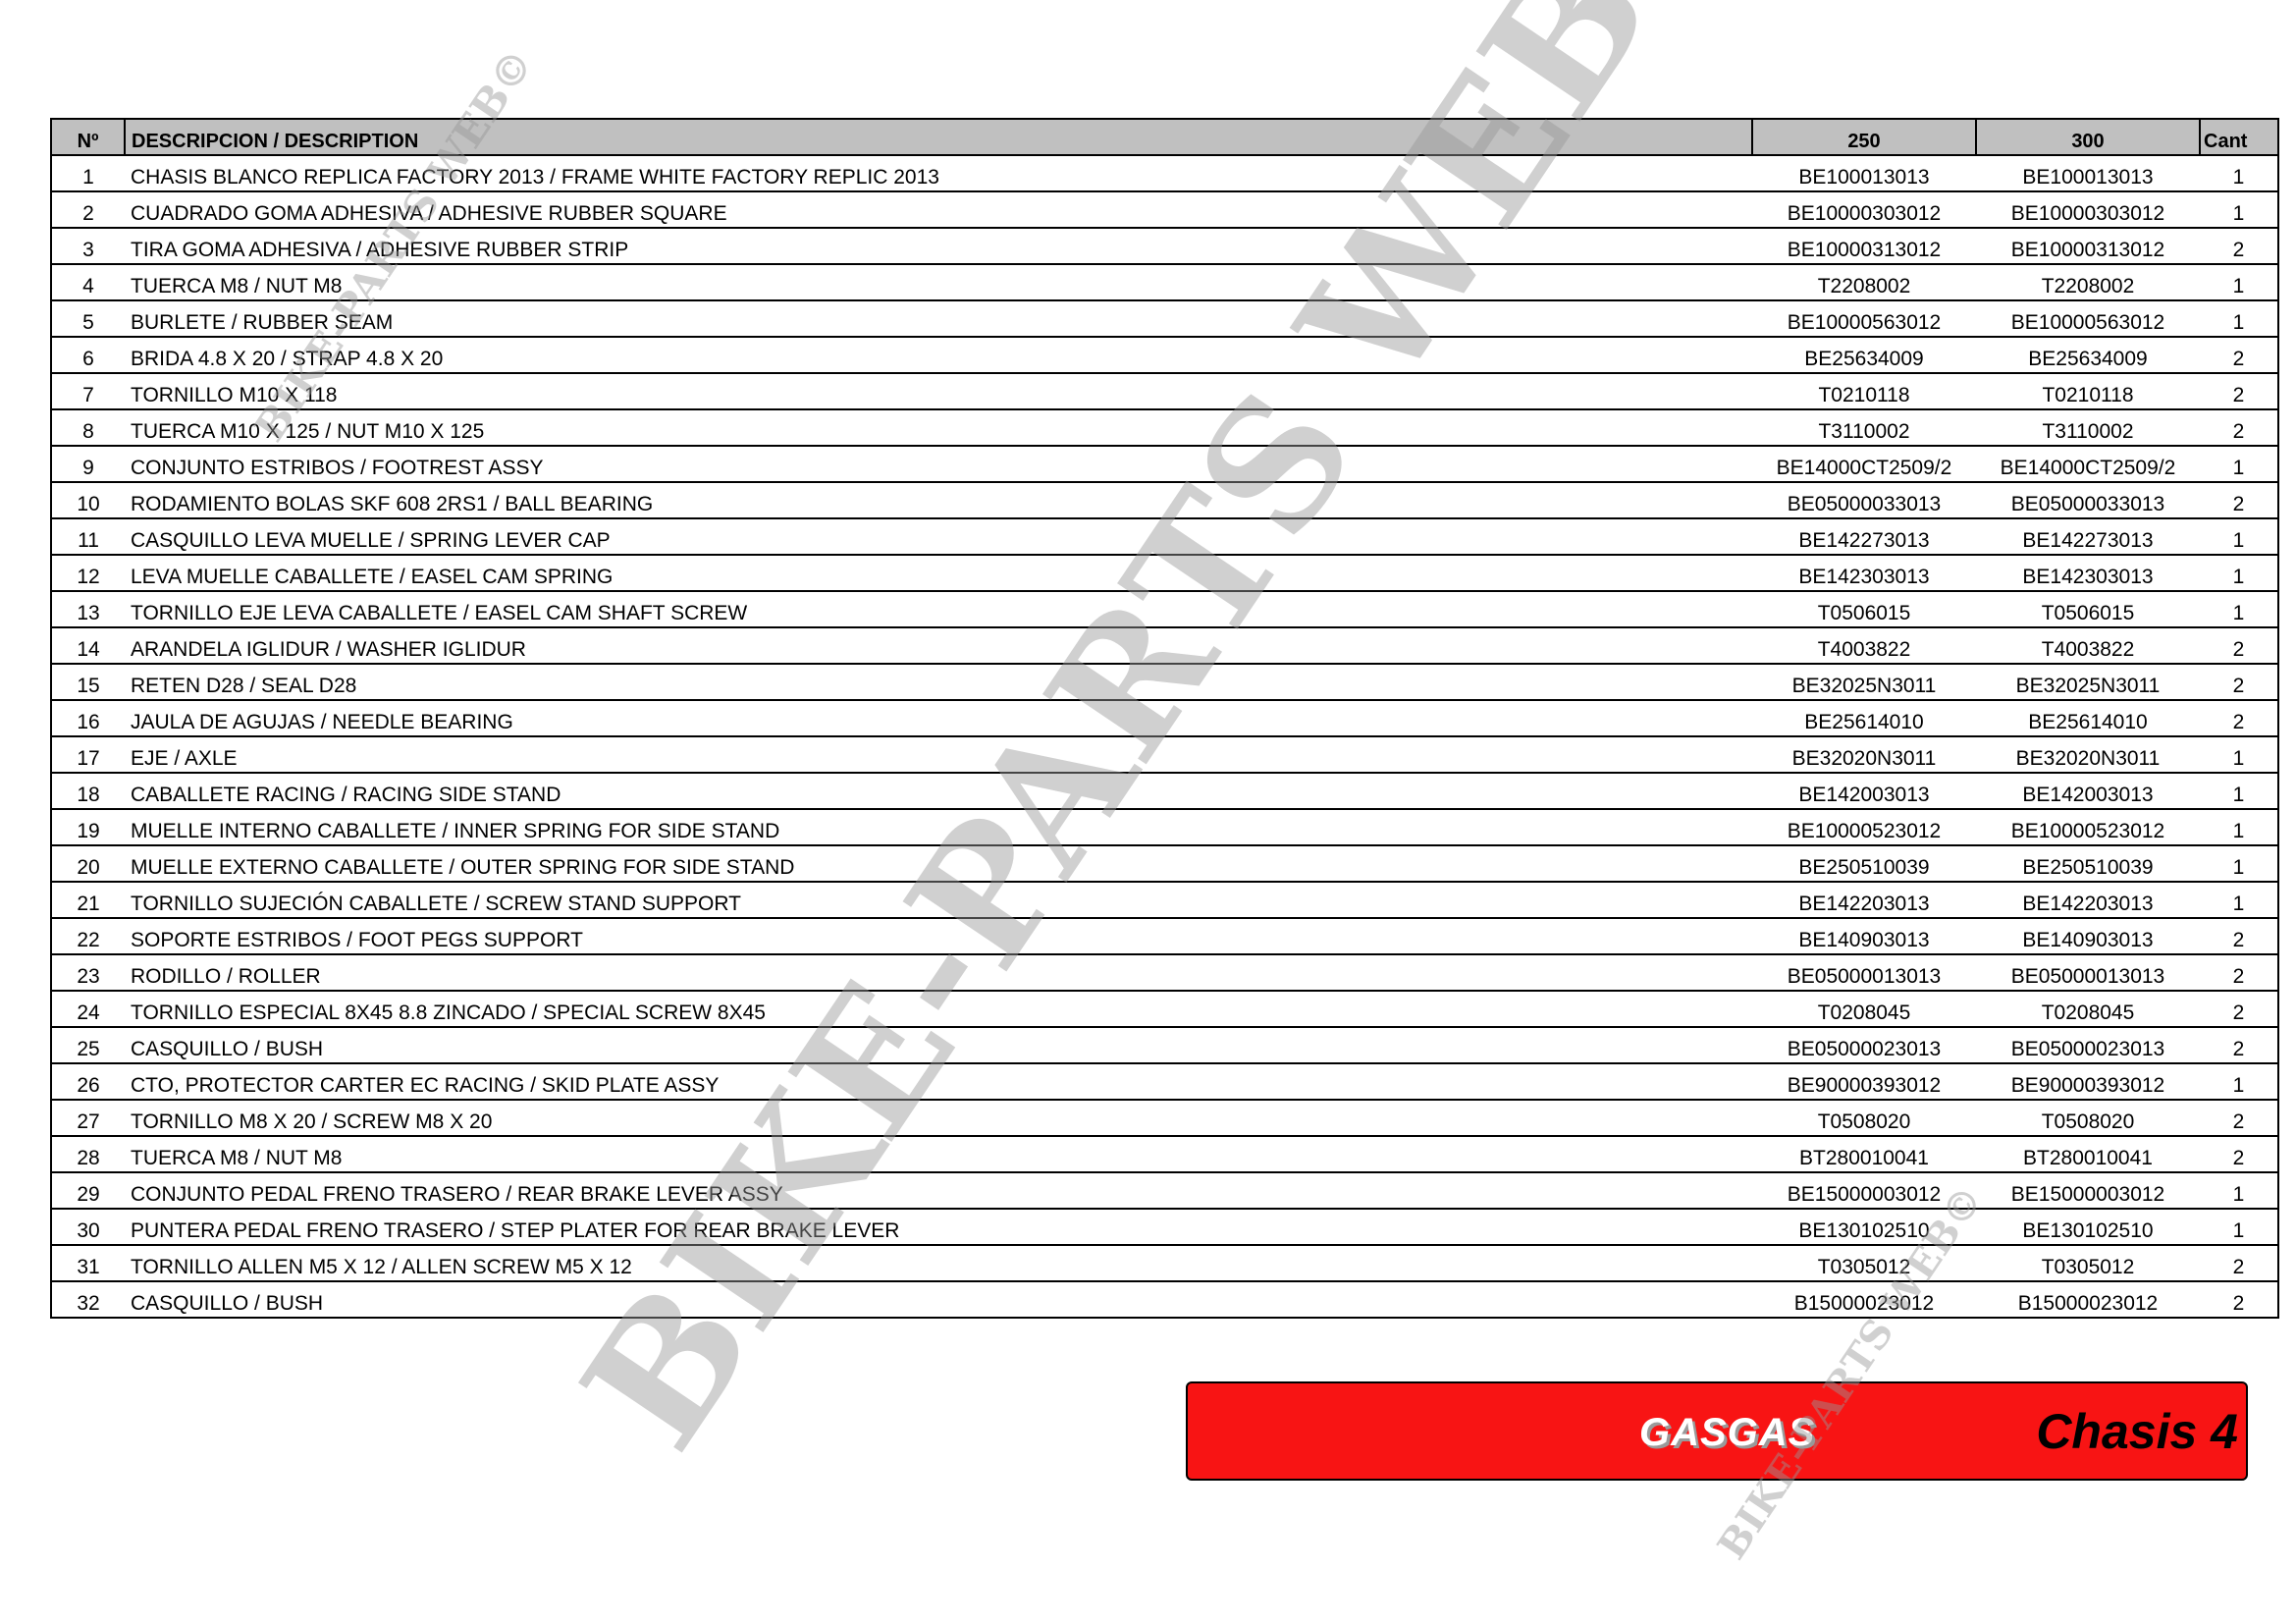 This screenshot has height=1623, width=2296. What do you see at coordinates (1864, 137) in the screenshot?
I see `header-250: 250` at bounding box center [1864, 137].